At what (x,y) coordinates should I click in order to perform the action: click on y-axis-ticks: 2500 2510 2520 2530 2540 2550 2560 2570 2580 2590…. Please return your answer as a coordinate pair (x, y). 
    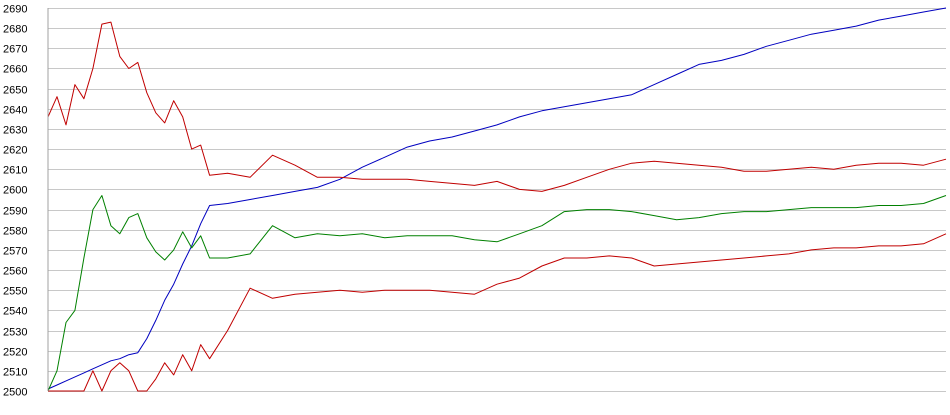
    Looking at the image, I should click on (15, 201).